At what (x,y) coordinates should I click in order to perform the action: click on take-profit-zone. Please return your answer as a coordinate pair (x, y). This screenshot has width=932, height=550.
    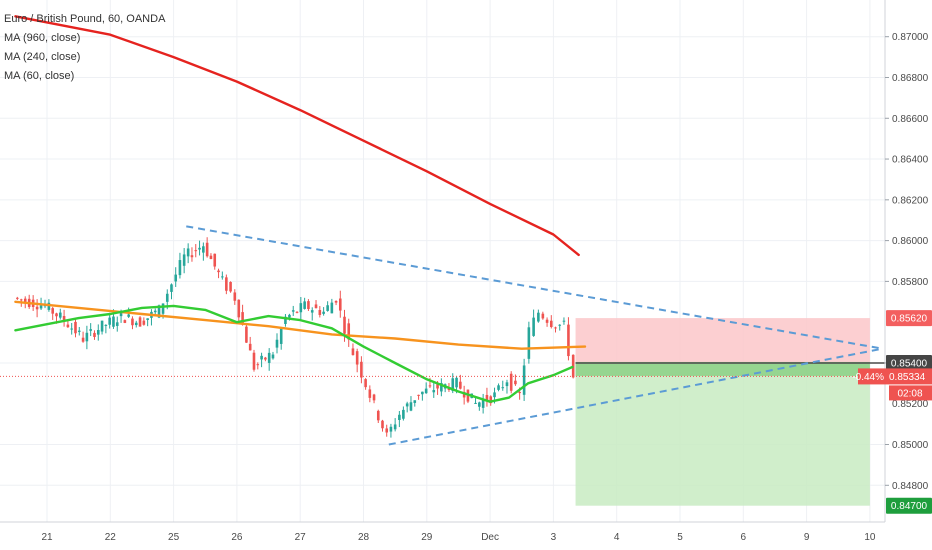
    Looking at the image, I should click on (722, 434).